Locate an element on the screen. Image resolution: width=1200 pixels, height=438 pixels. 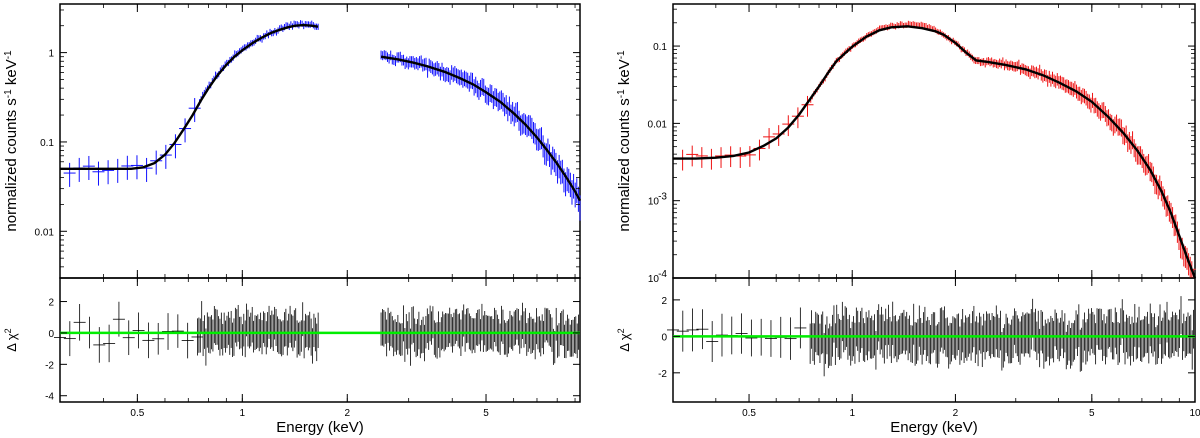
residual-y-tick-label: -4 is located at coordinates (49, 397).